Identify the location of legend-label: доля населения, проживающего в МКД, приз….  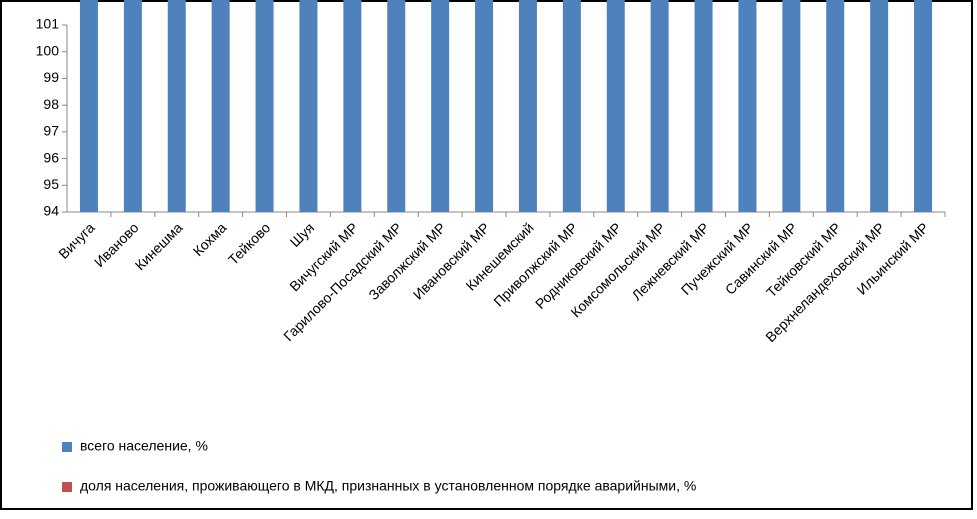
(388, 486).